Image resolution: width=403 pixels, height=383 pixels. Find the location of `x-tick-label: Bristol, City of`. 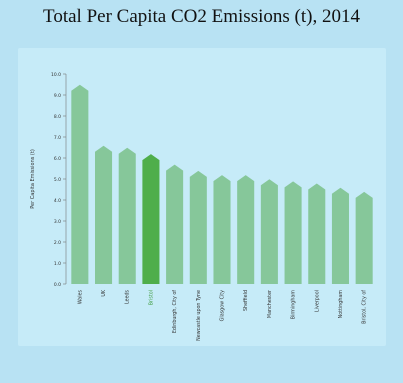

x-tick-label: Bristol, City of is located at coordinates (365, 307).